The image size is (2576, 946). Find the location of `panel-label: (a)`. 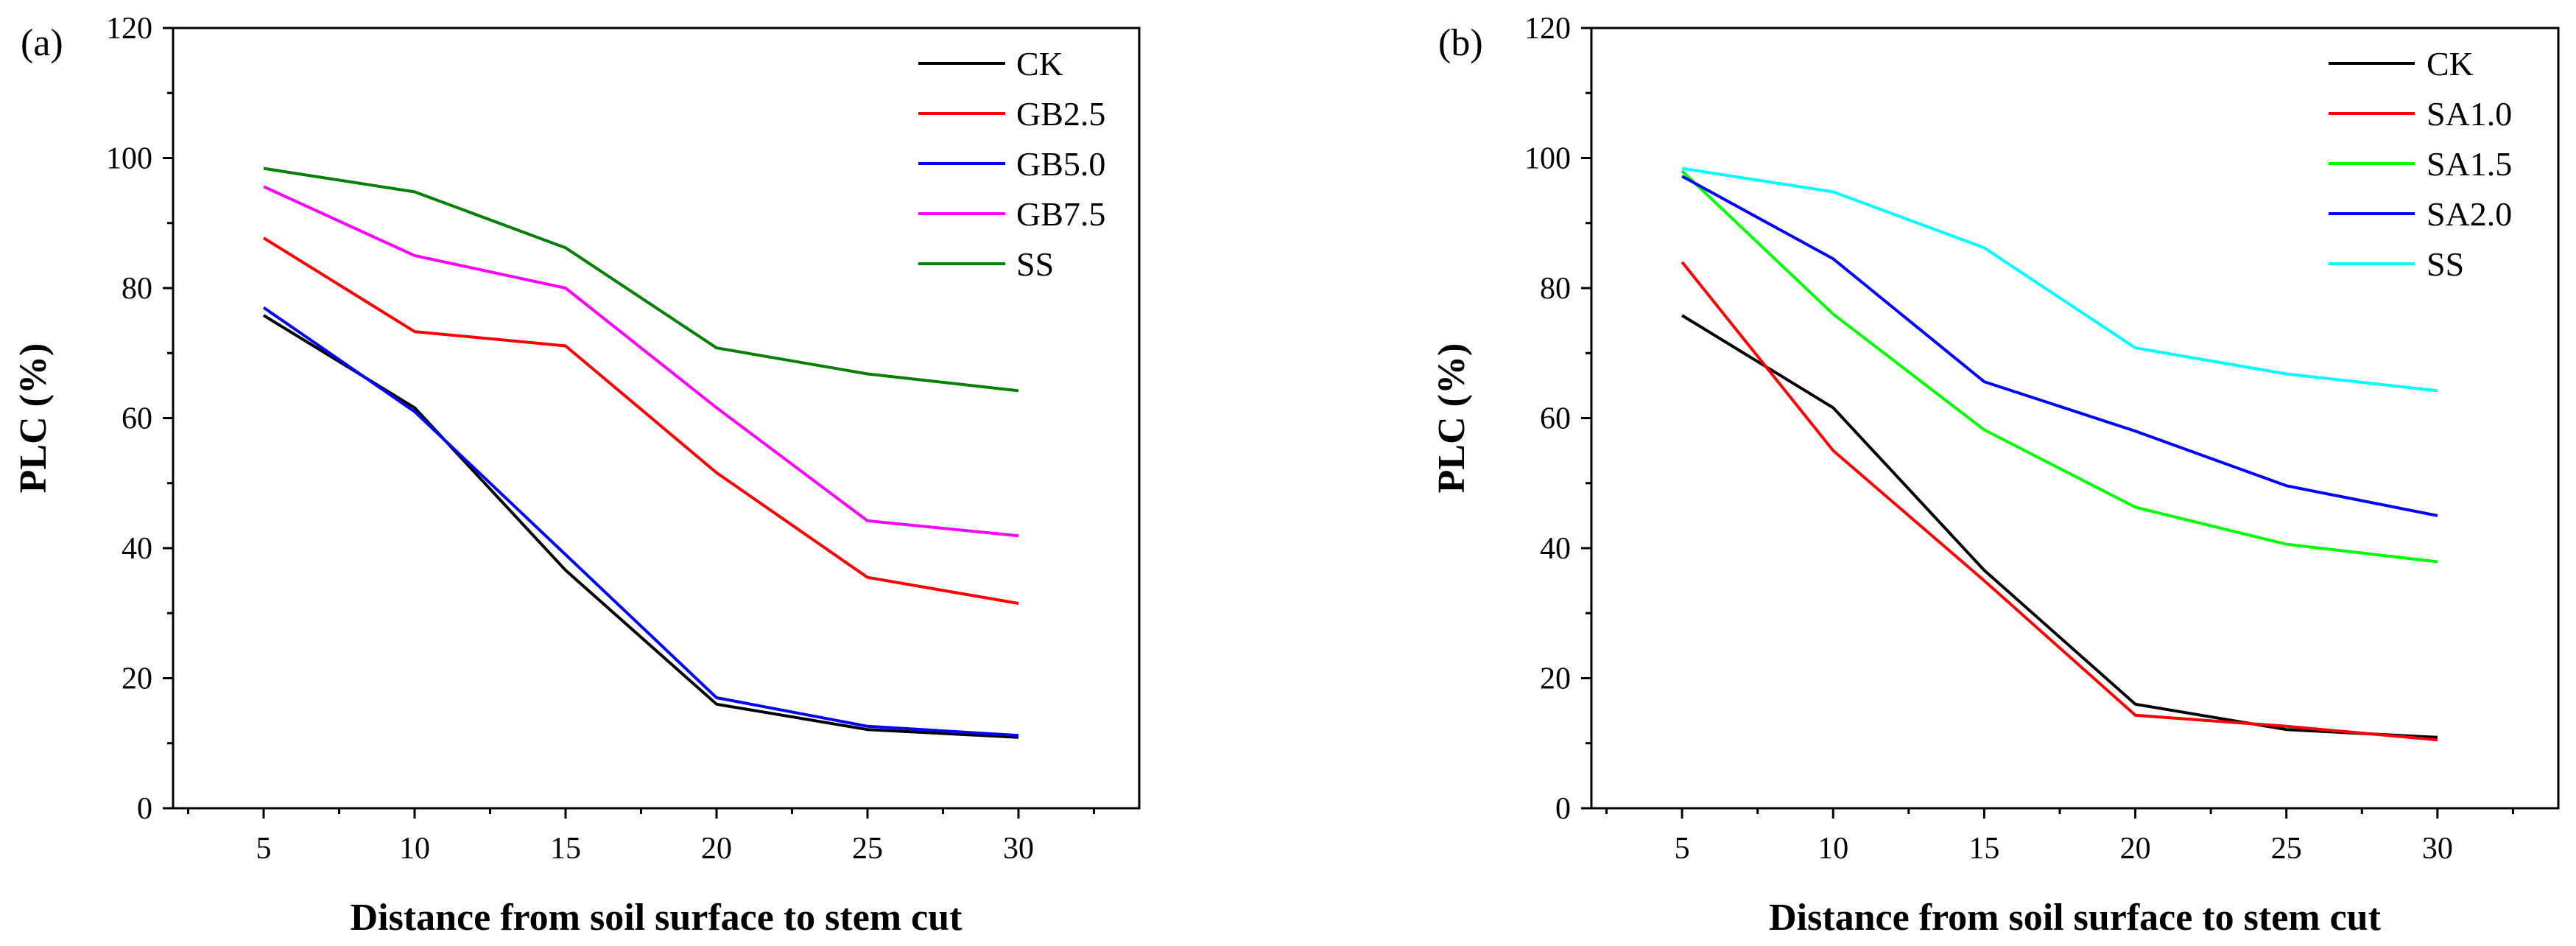

panel-label: (a) is located at coordinates (42, 43).